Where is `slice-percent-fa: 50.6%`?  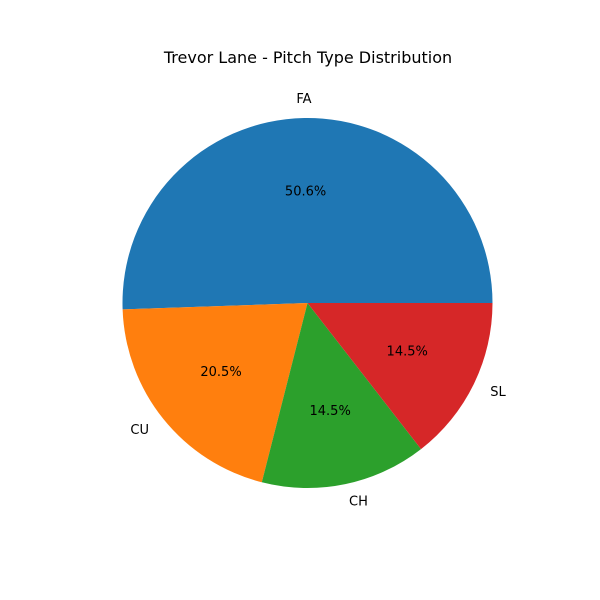 slice-percent-fa: 50.6% is located at coordinates (305, 192).